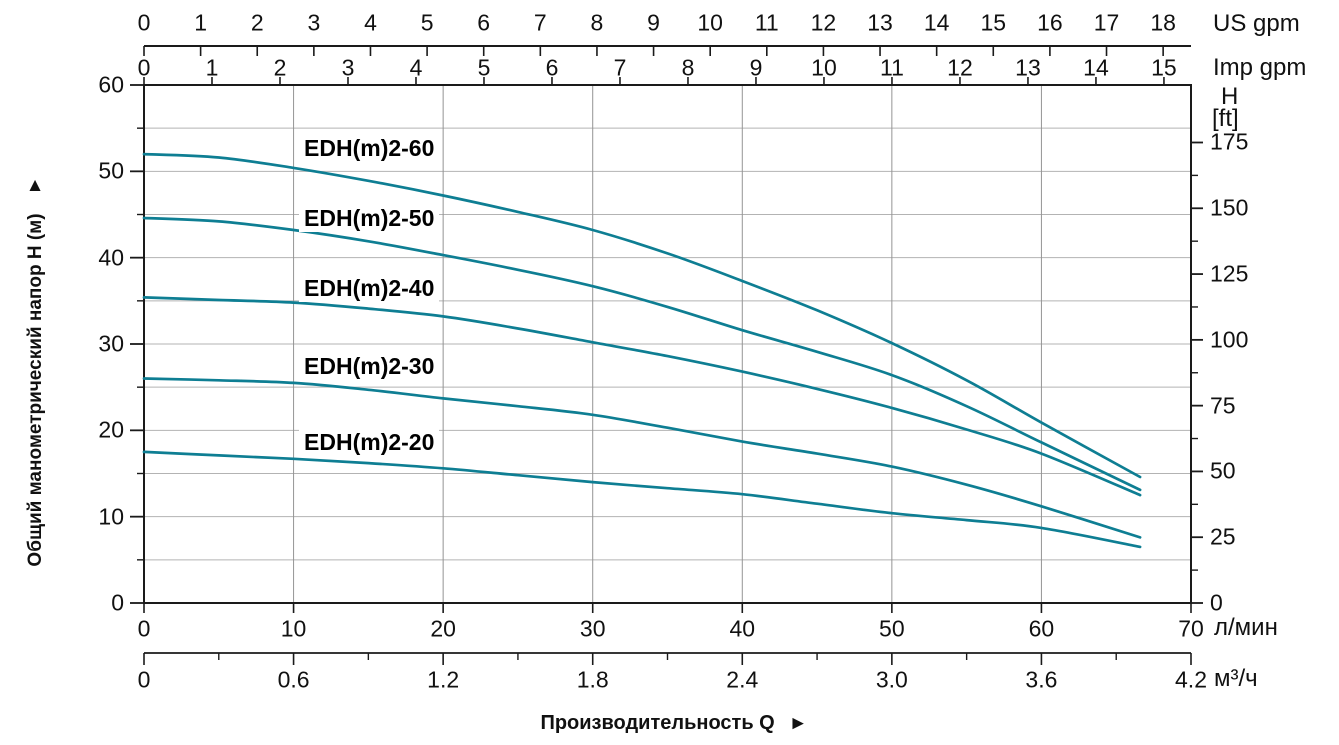  What do you see at coordinates (1229, 273) in the screenshot?
I see `right-ft-tick-label: 125` at bounding box center [1229, 273].